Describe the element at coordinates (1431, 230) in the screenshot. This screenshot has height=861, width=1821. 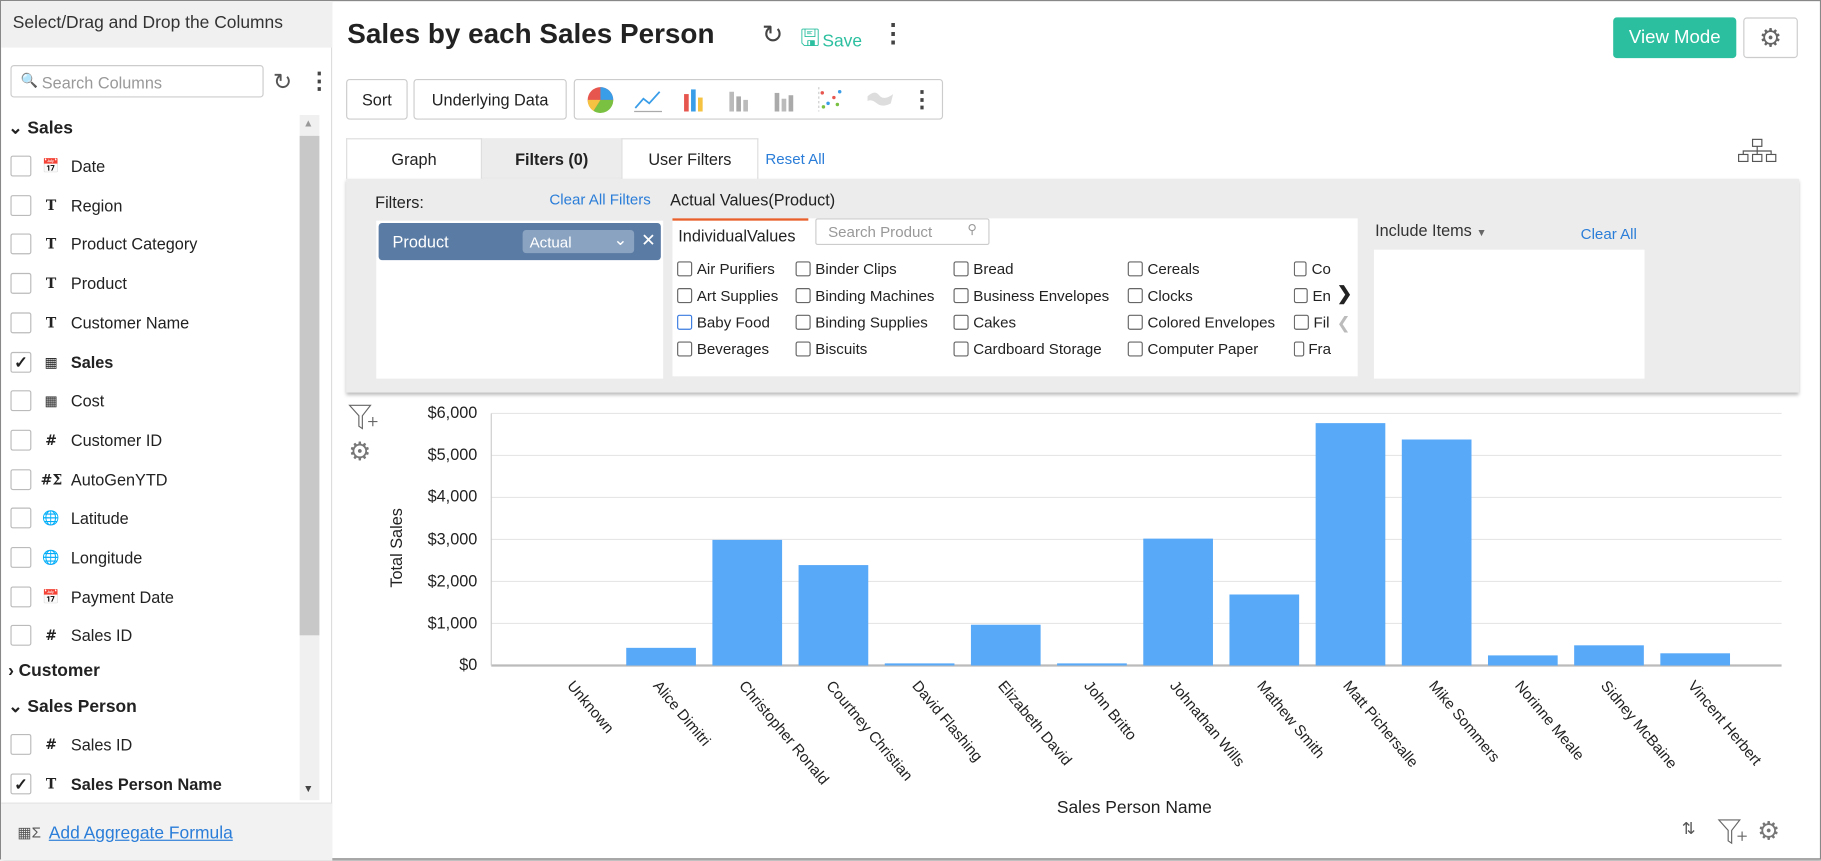
I see `include-items-select: Include Items ▼` at that location.